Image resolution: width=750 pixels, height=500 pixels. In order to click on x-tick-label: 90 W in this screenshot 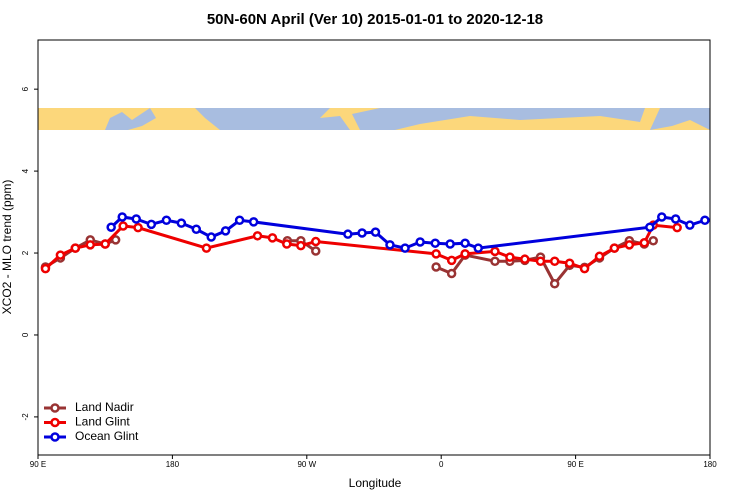, I will do `click(306, 464)`.